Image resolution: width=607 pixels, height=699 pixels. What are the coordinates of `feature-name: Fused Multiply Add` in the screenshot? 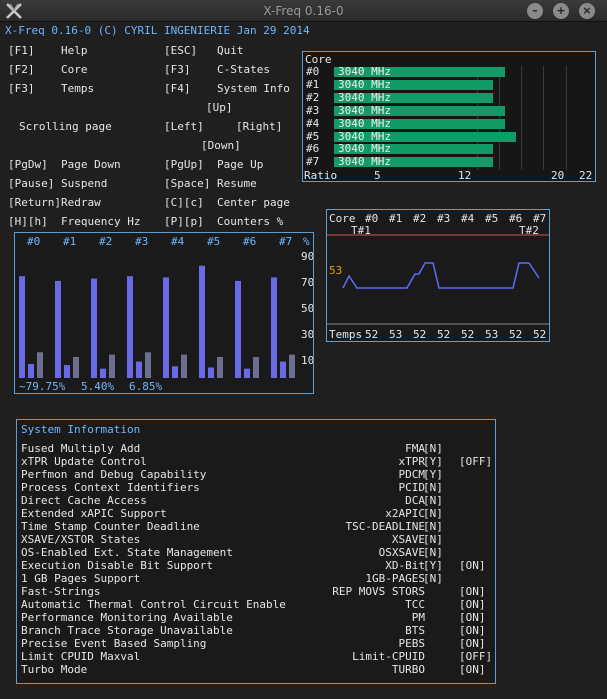 It's located at (81, 448).